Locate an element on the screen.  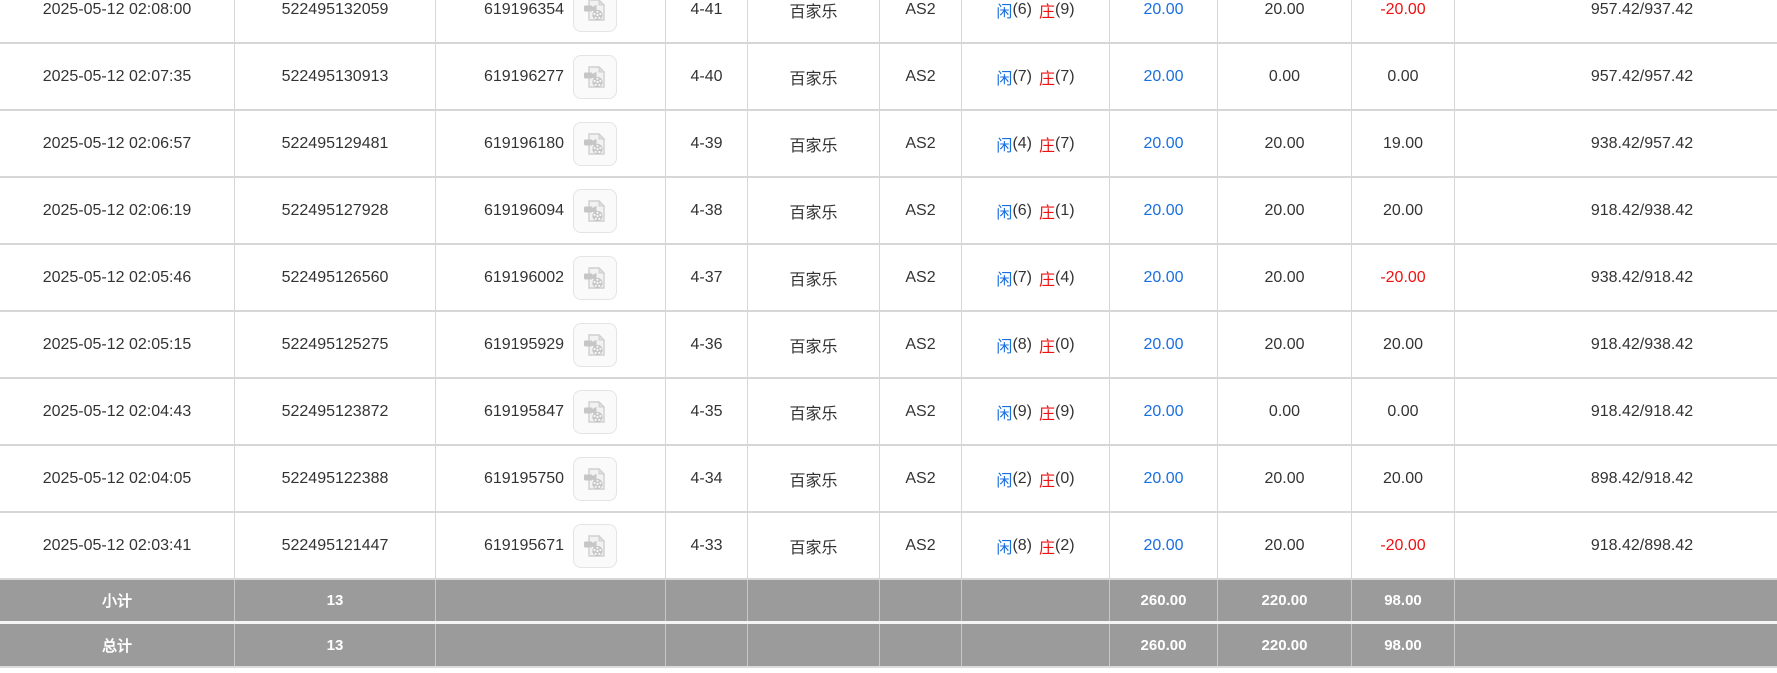
round-id-cell: 619196002 is located at coordinates (551, 277).